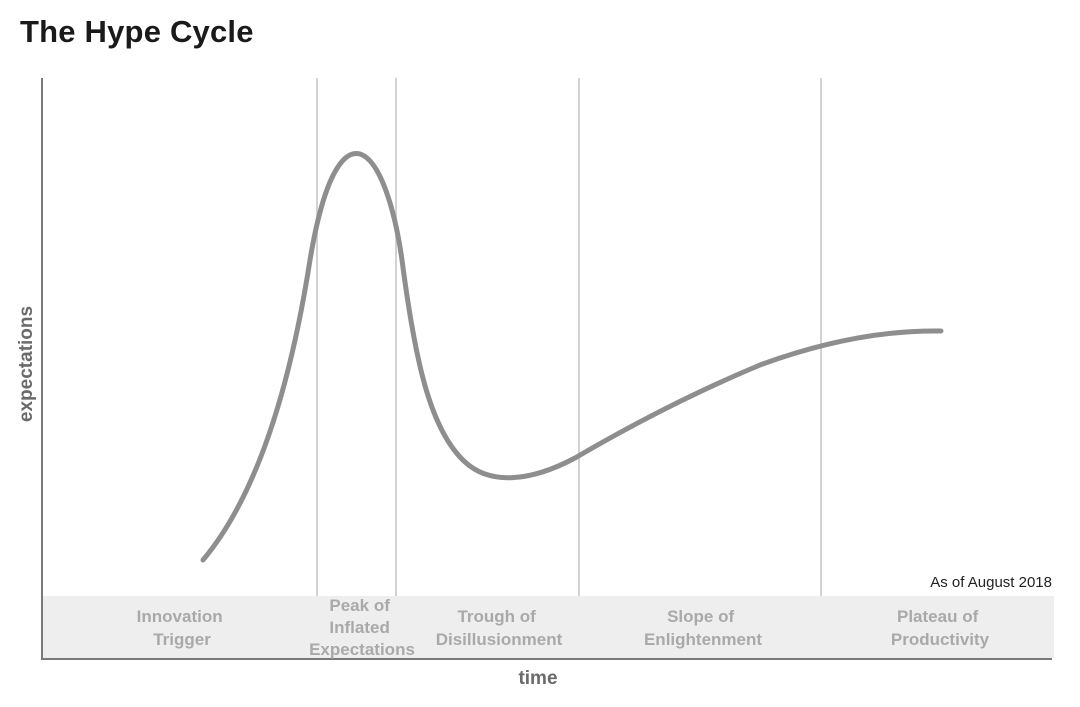 The height and width of the screenshot is (707, 1080). I want to click on phase-label-line: Enlightenment, so click(703, 639).